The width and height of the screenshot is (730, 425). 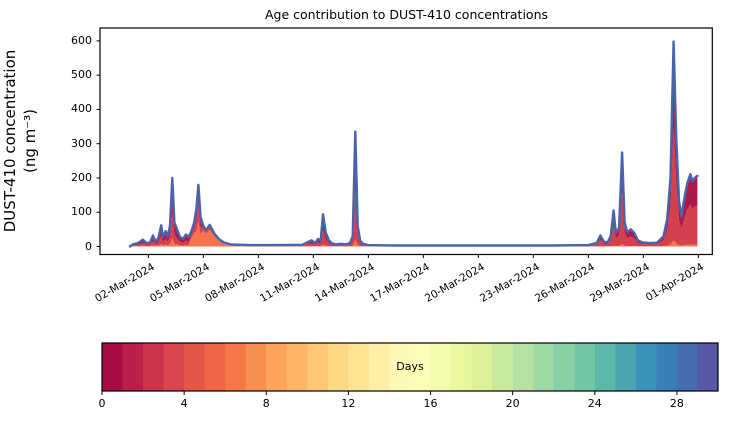 I want to click on colorbar-tick-label: 4, so click(x=184, y=403).